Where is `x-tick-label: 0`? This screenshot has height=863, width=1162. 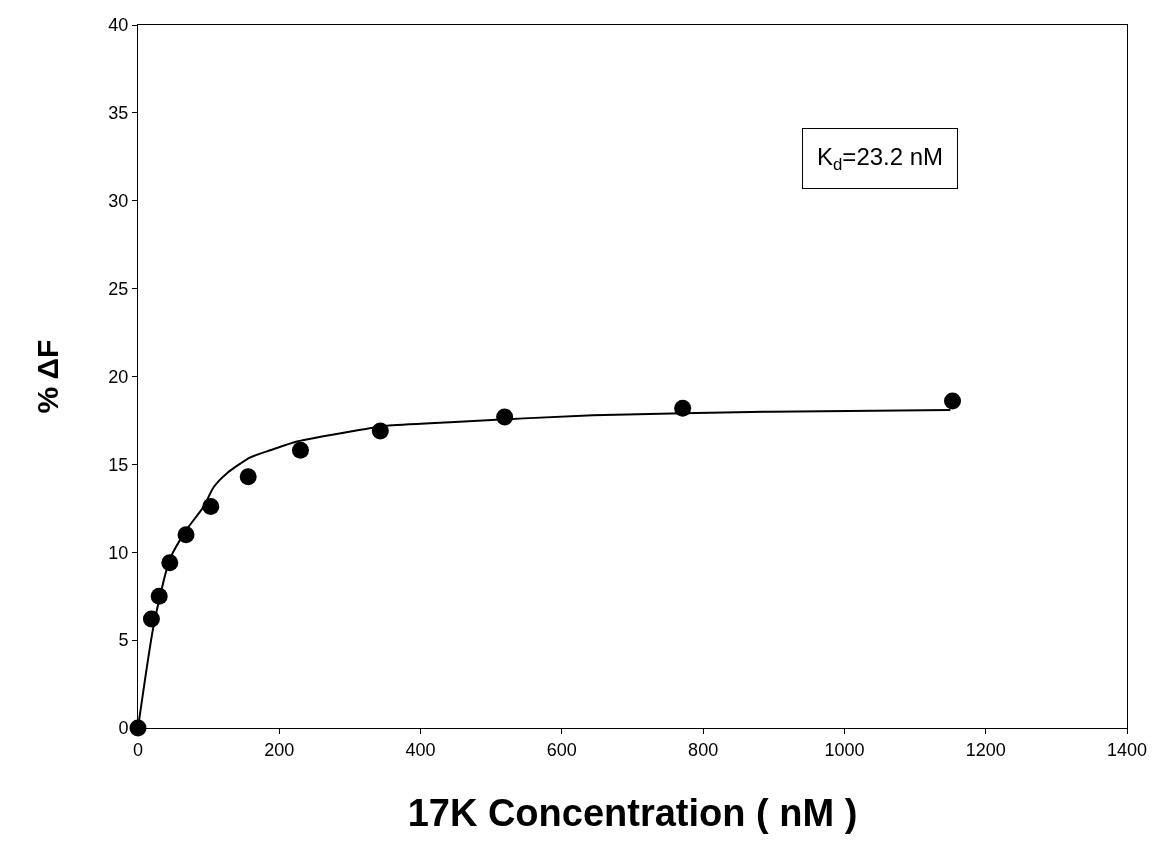 x-tick-label: 0 is located at coordinates (138, 749).